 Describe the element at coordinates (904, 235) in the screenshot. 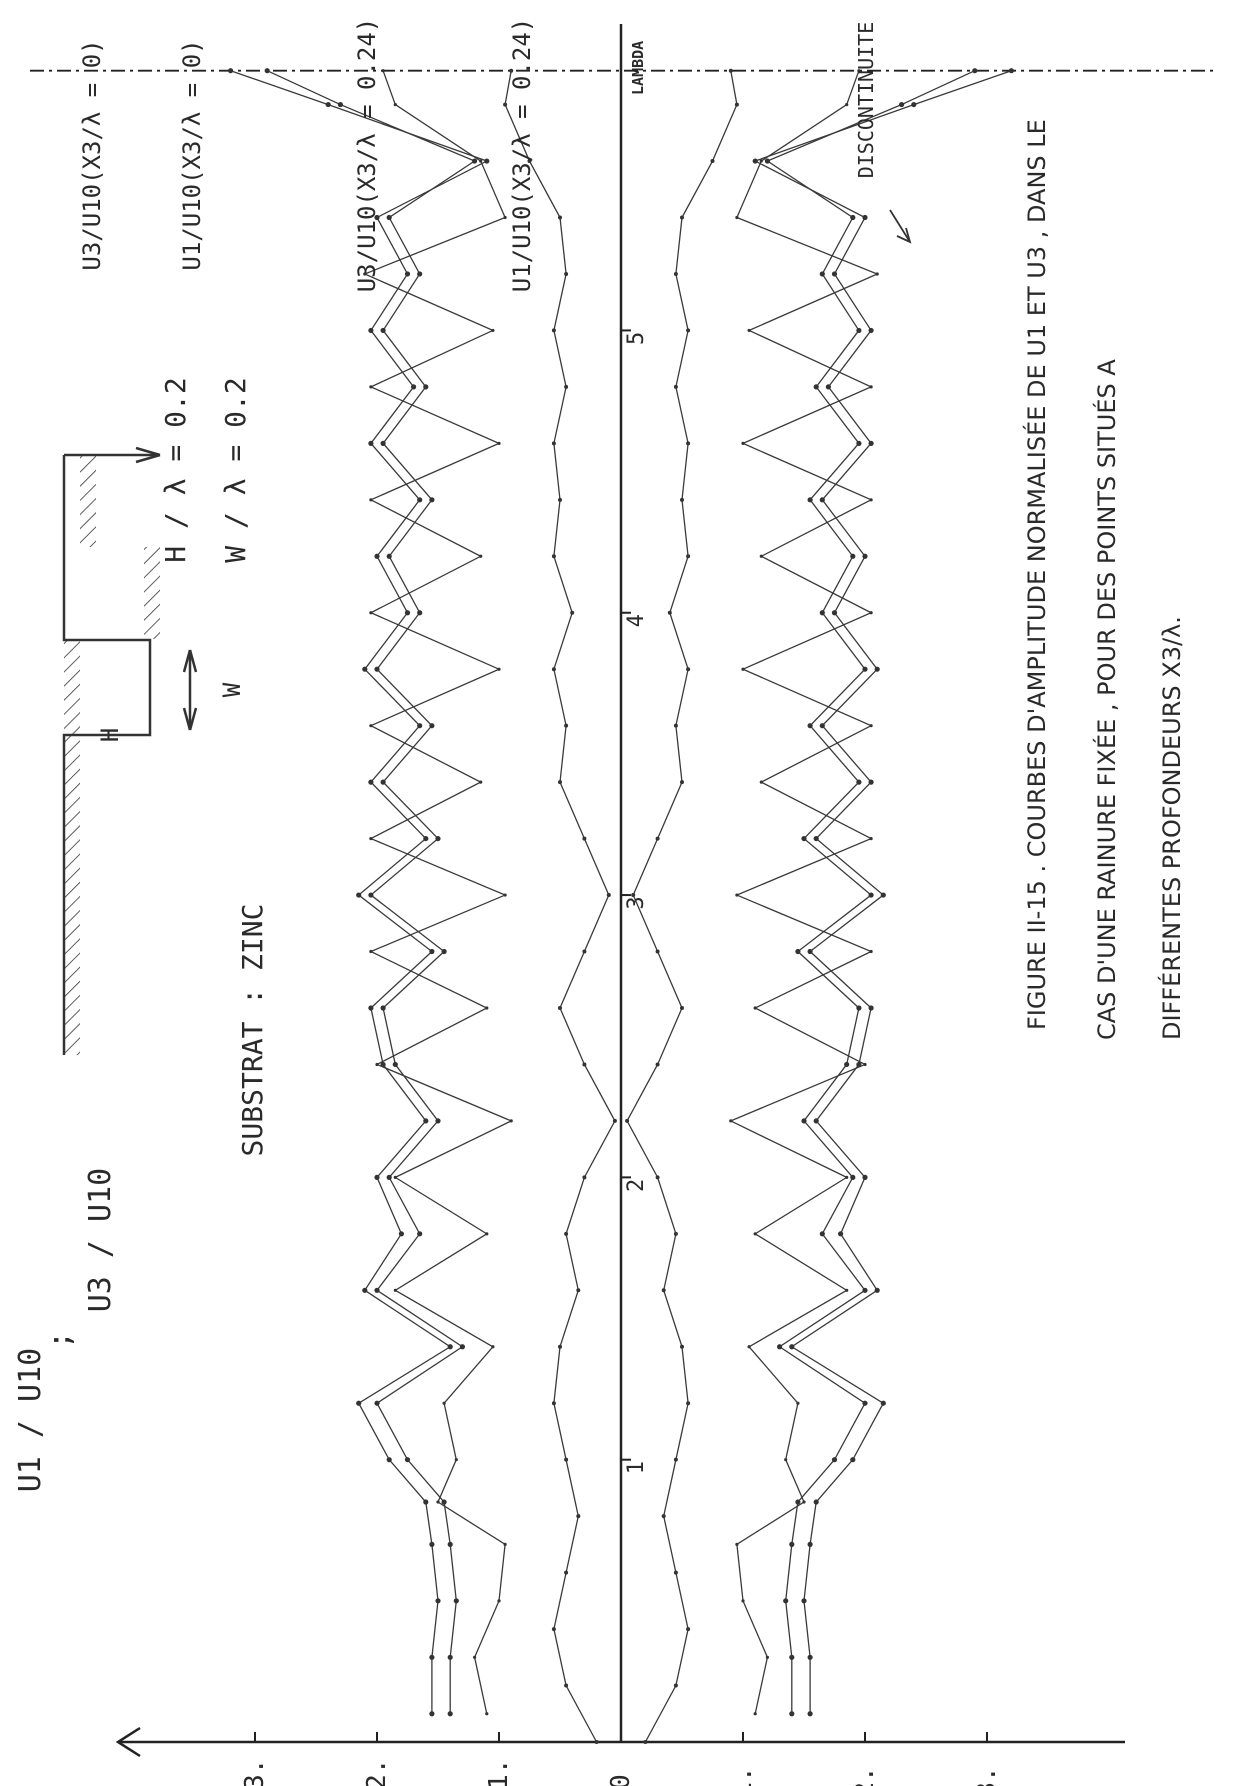

I see `discontinuity-arrowhead` at that location.